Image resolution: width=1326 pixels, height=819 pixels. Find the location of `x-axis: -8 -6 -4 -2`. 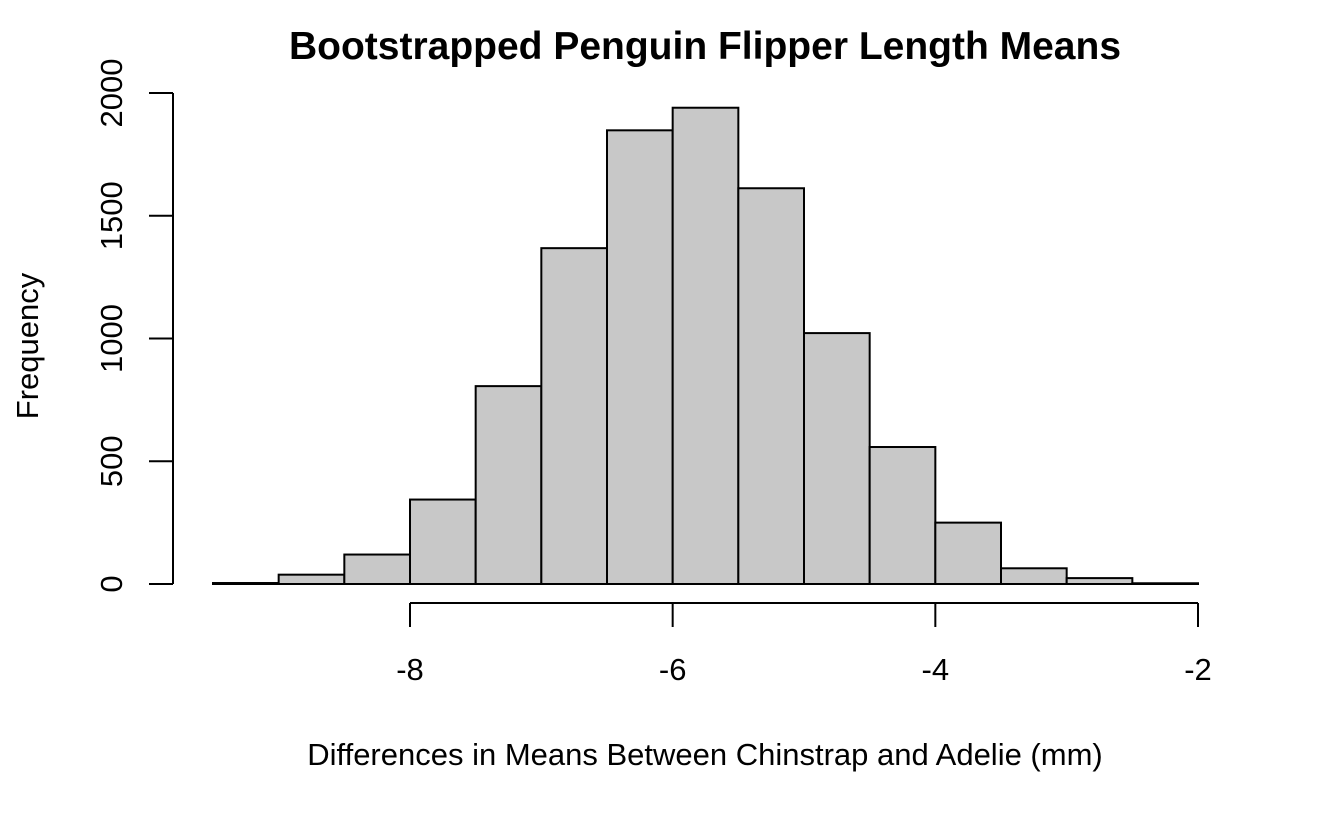

x-axis: -8 -6 -4 -2 is located at coordinates (804, 644).